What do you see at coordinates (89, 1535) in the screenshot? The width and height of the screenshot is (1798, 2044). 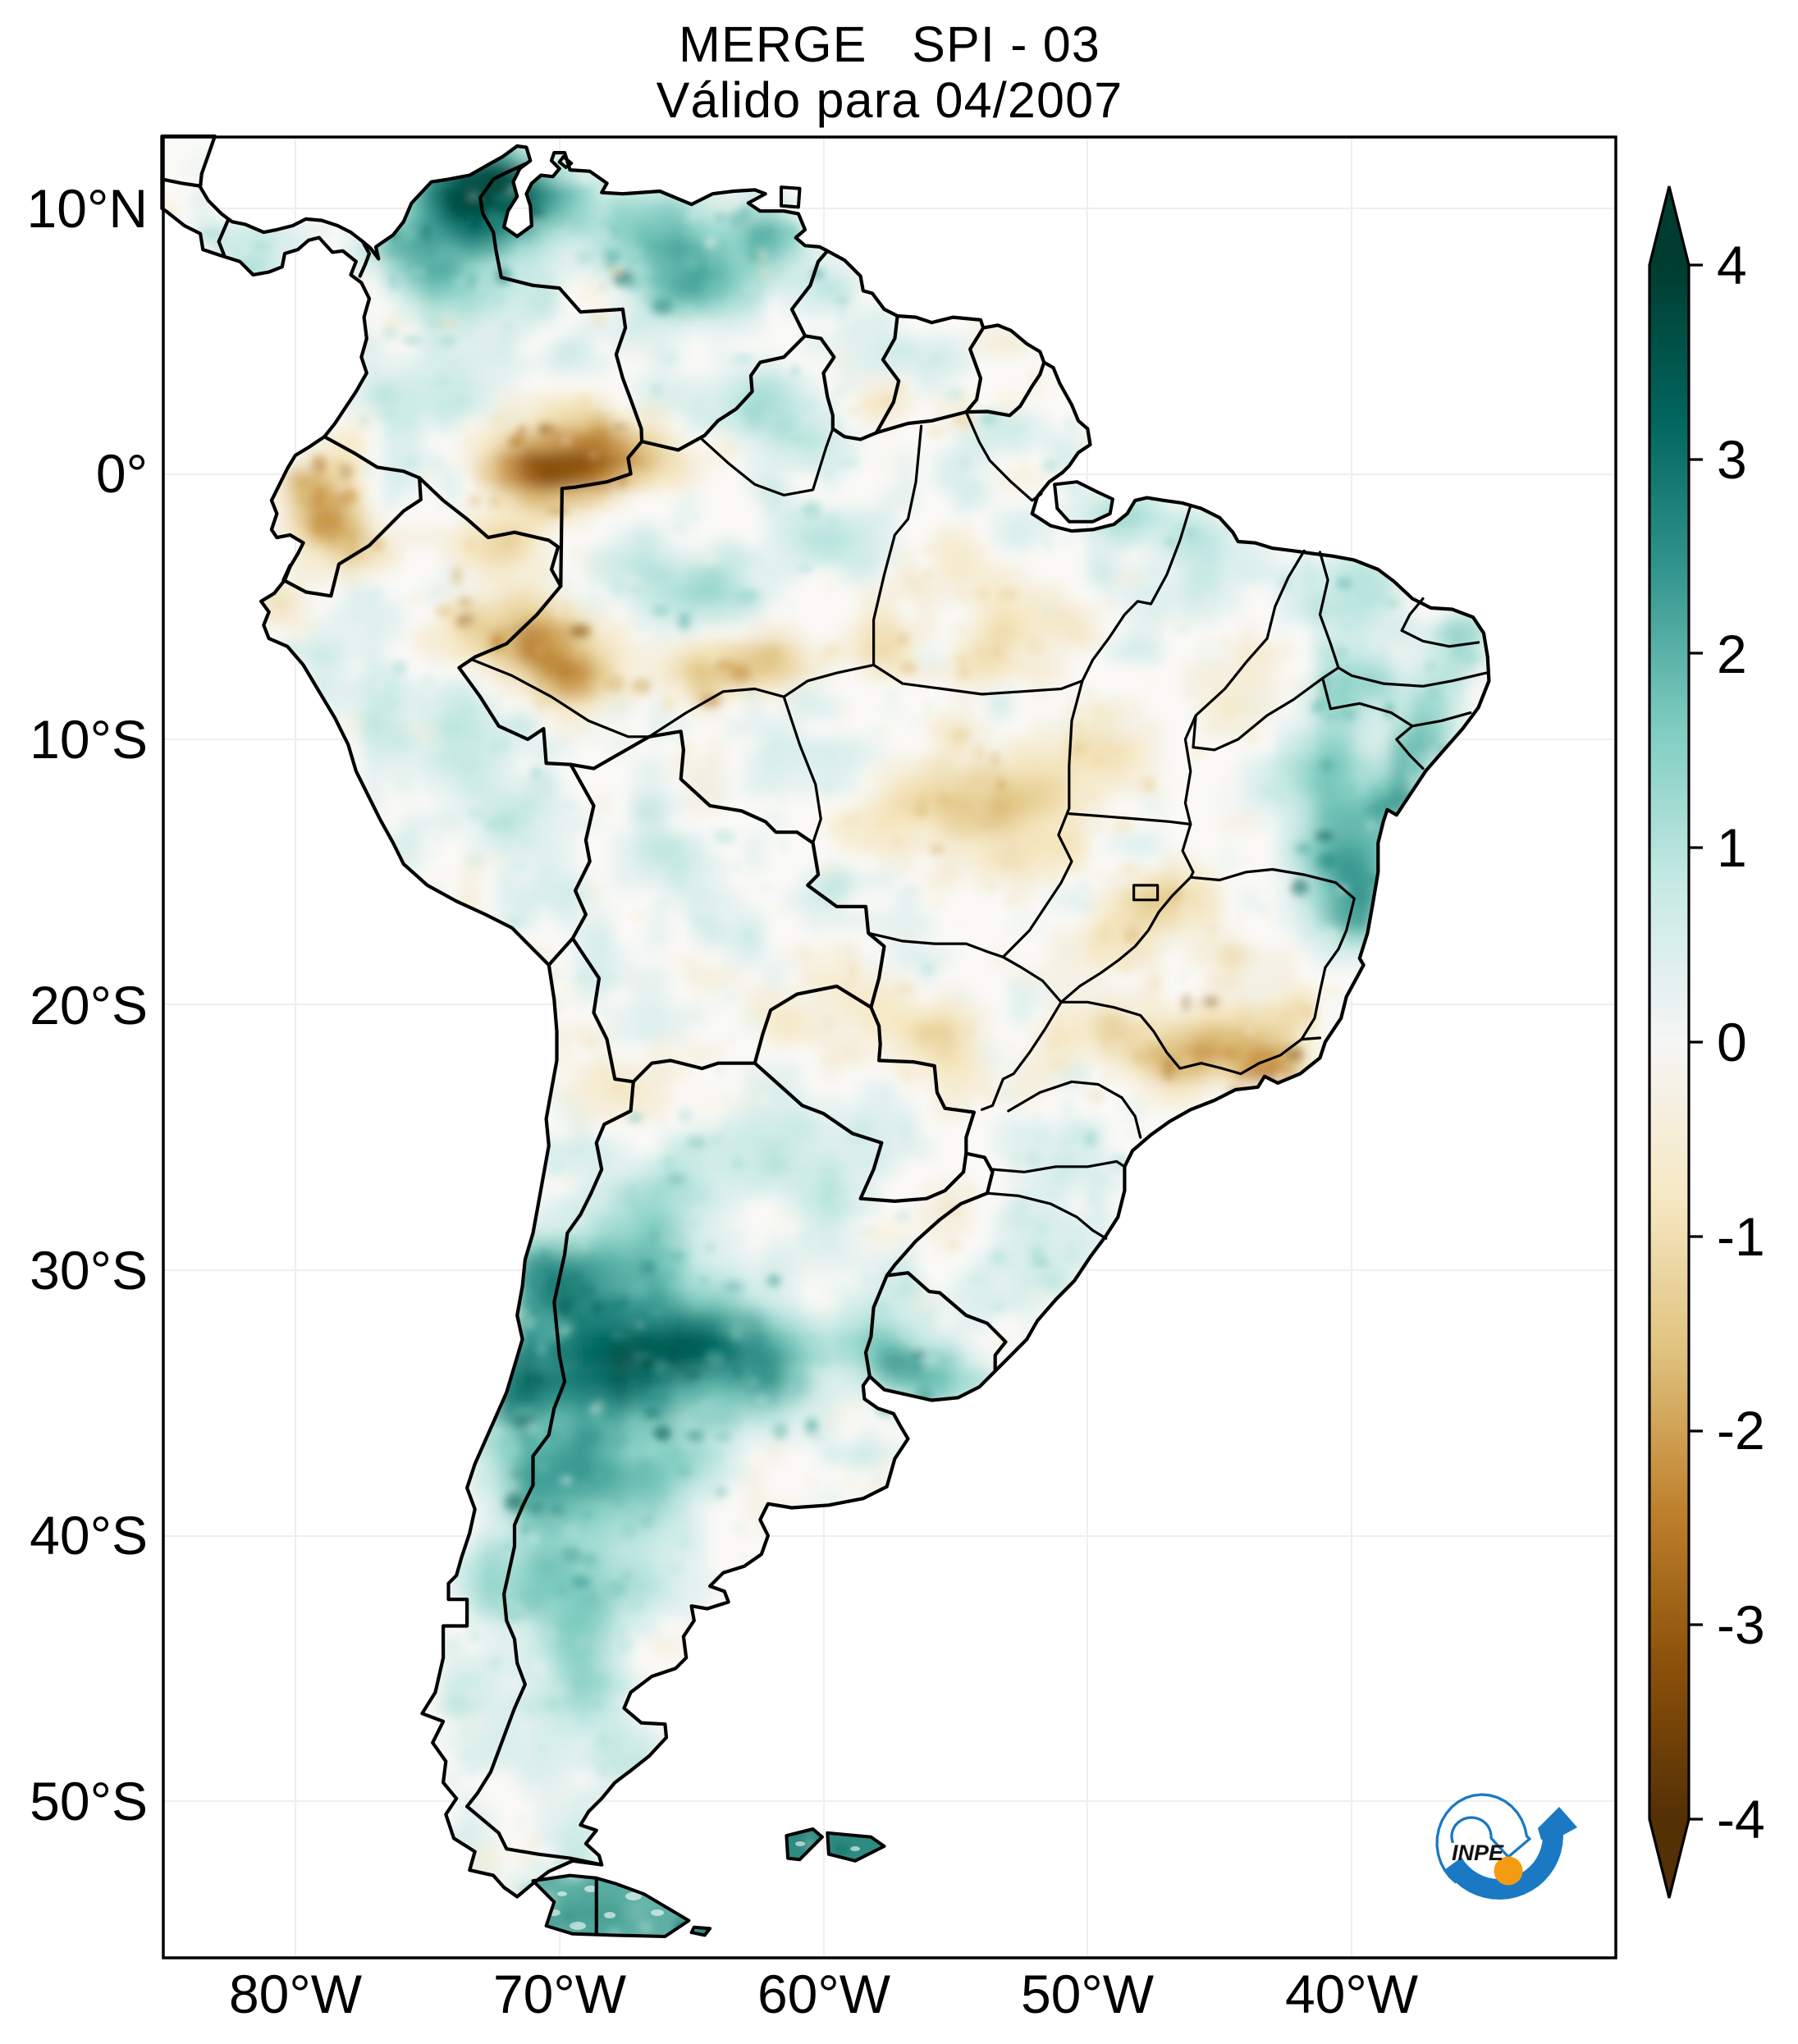 I see `svg-text: 40°S` at bounding box center [89, 1535].